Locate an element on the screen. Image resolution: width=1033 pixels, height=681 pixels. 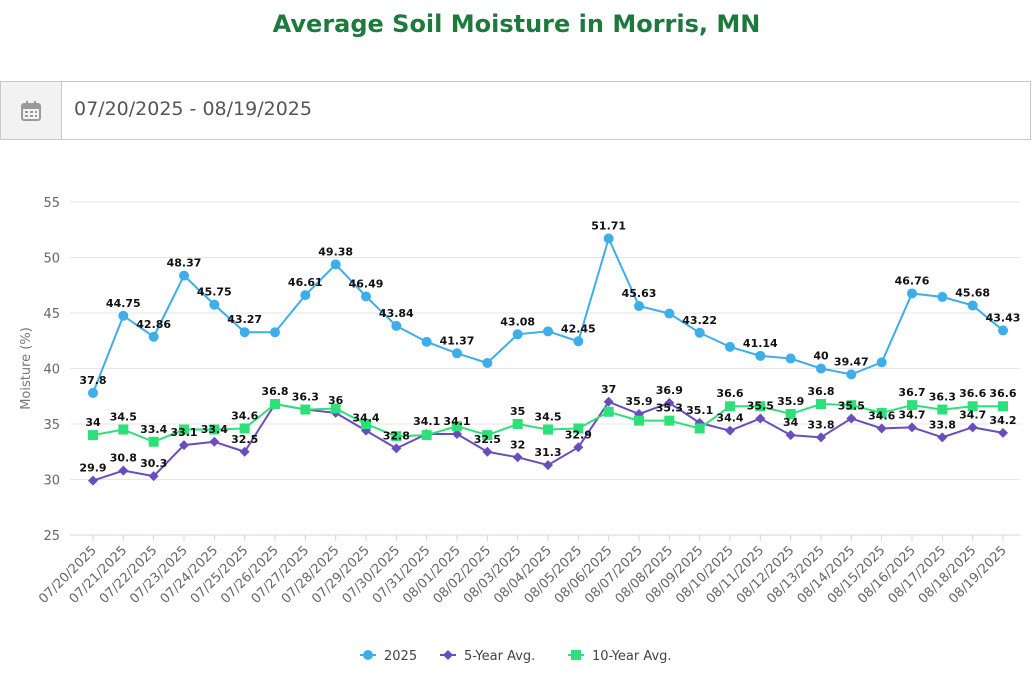
date-icon-cell is located at coordinates (31, 110).